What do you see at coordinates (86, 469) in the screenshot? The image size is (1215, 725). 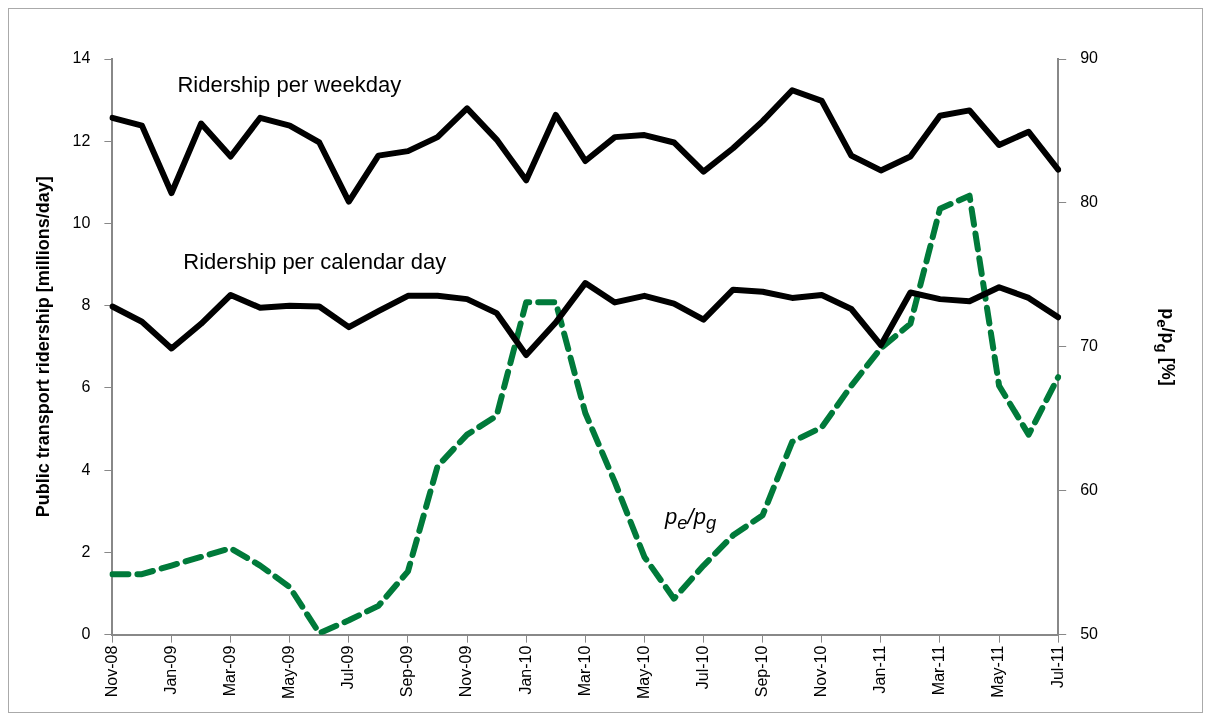 I see `y-tick-label: 4` at bounding box center [86, 469].